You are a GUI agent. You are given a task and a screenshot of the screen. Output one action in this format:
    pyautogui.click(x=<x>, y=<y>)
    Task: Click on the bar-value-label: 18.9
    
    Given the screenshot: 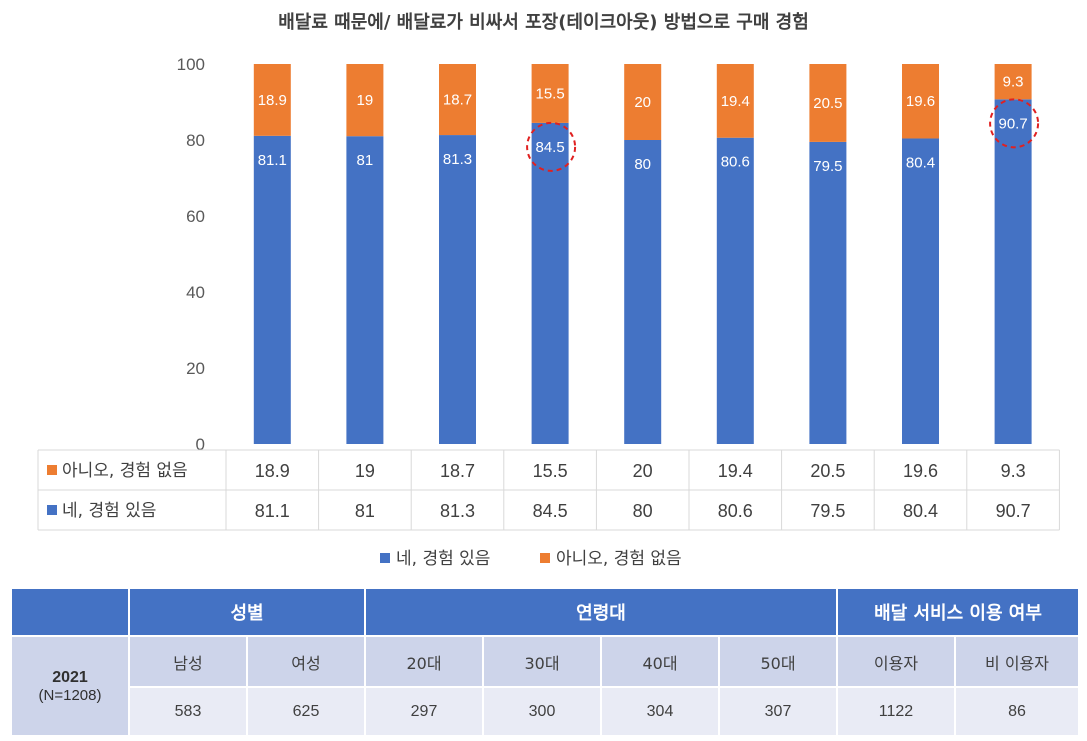 What is the action you would take?
    pyautogui.click(x=272, y=100)
    